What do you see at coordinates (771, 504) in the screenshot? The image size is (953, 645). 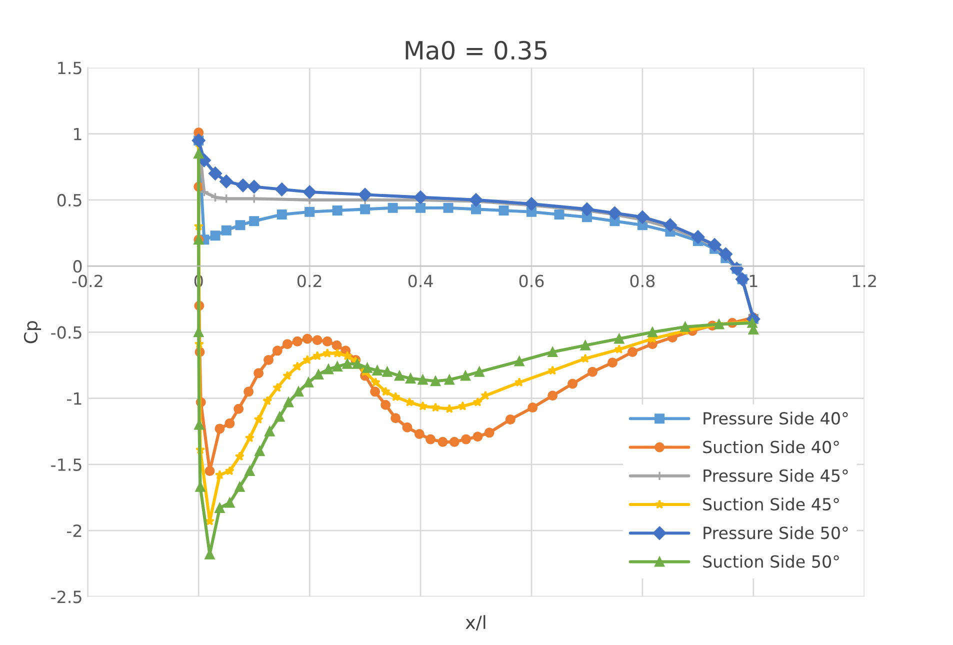 I see `legend-label: Suction Side 45°` at bounding box center [771, 504].